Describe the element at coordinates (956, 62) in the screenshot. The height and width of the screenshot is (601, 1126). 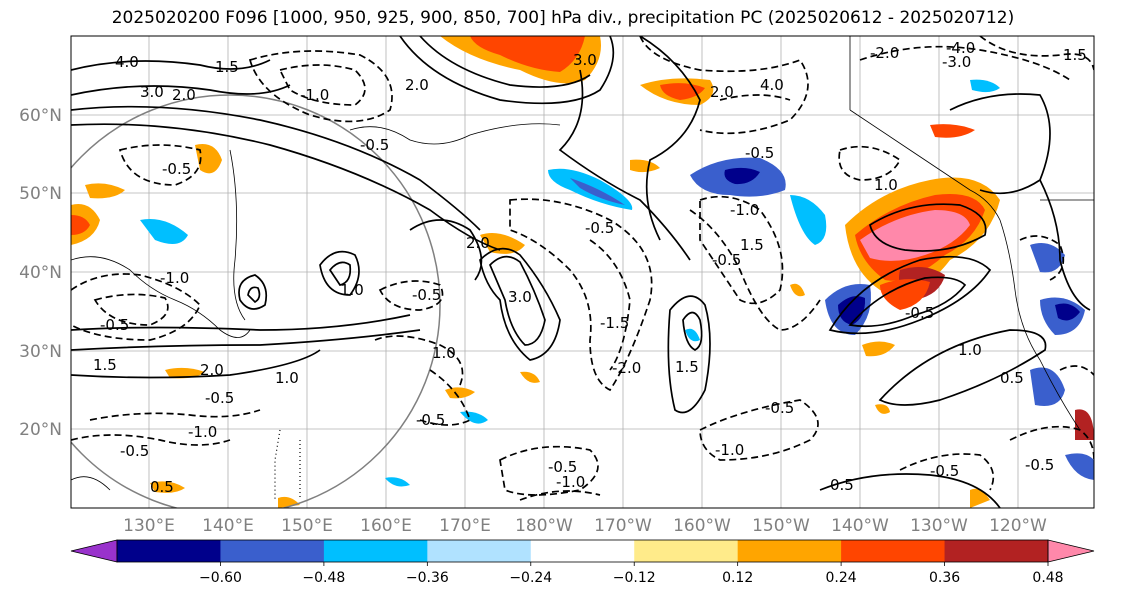
I see `contour-label: -3.0` at that location.